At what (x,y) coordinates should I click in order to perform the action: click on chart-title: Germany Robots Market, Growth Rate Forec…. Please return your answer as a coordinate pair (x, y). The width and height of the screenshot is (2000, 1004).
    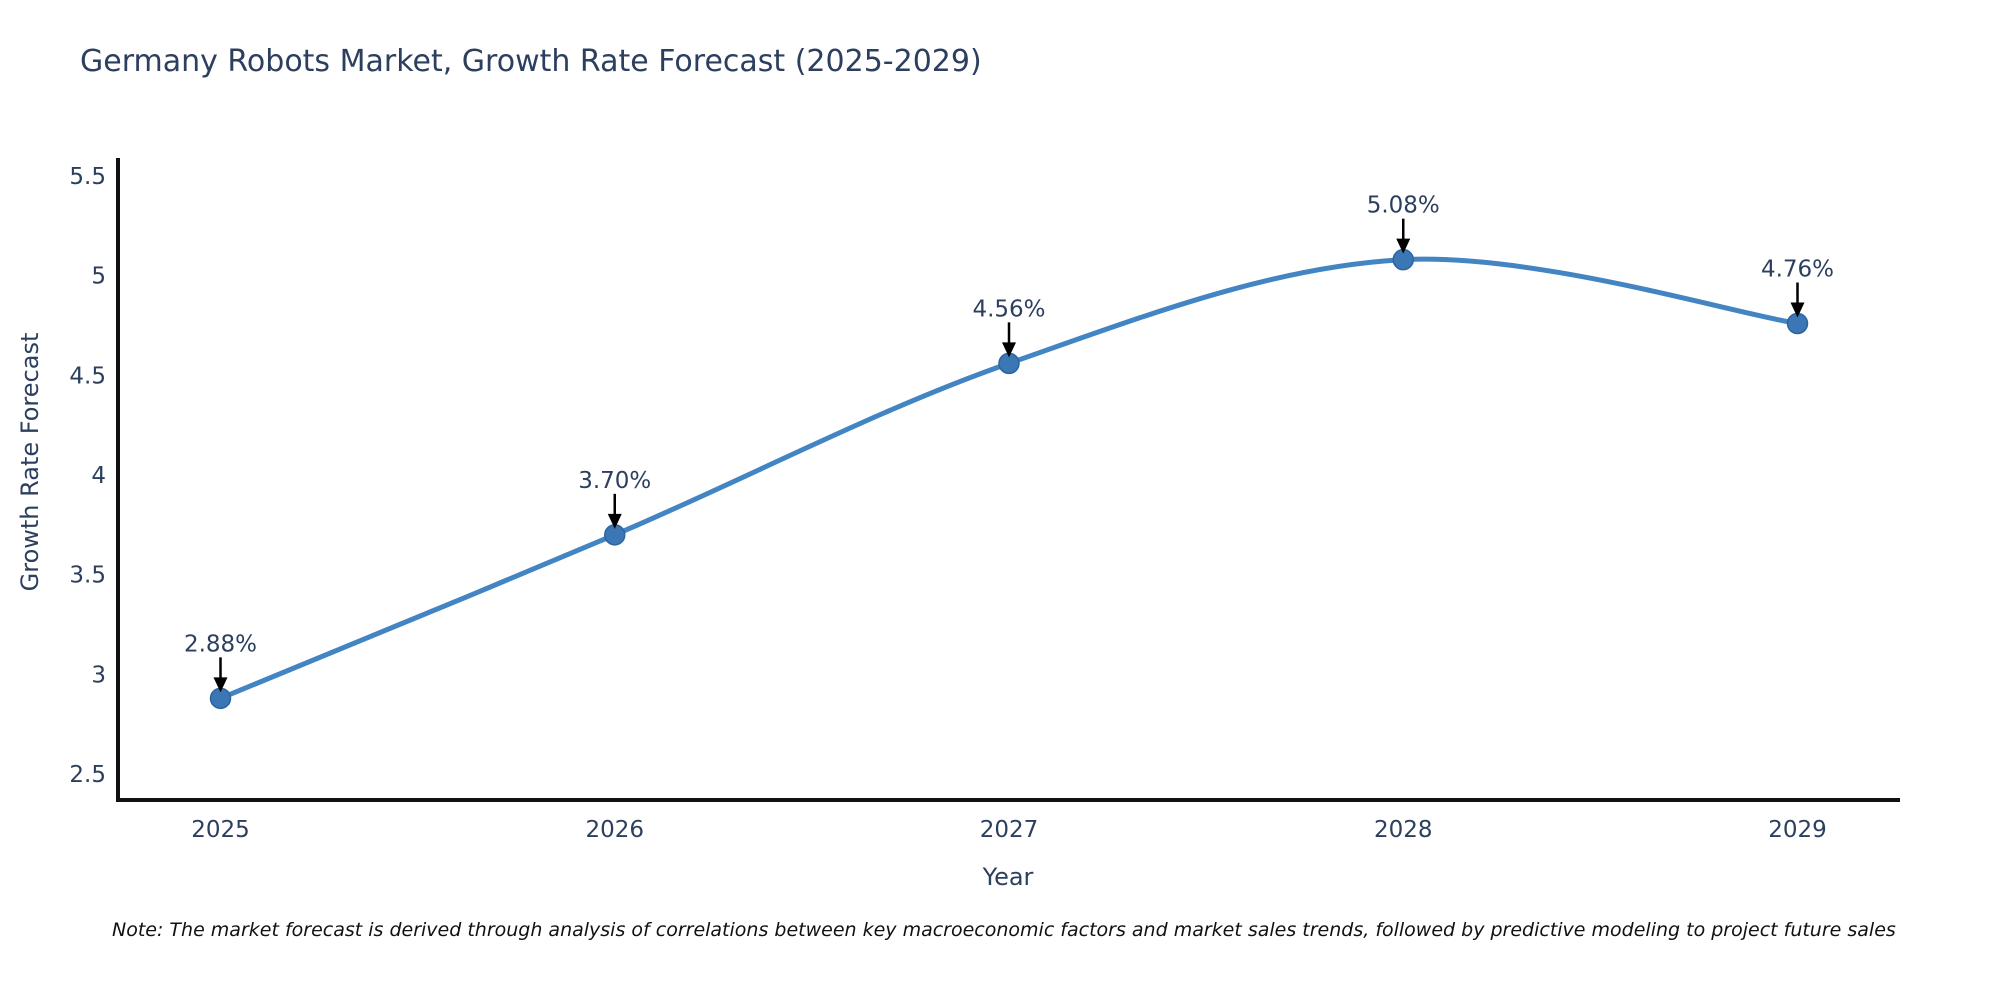
    Looking at the image, I should click on (531, 61).